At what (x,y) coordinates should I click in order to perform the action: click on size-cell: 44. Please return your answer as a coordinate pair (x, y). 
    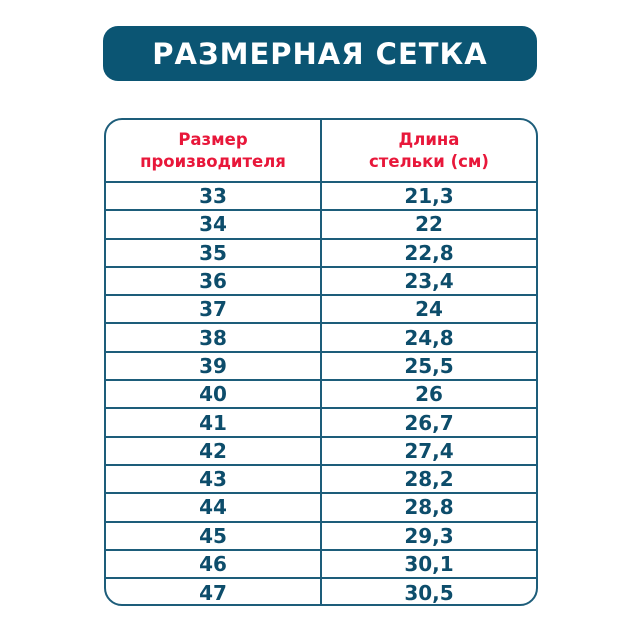
    Looking at the image, I should click on (214, 507).